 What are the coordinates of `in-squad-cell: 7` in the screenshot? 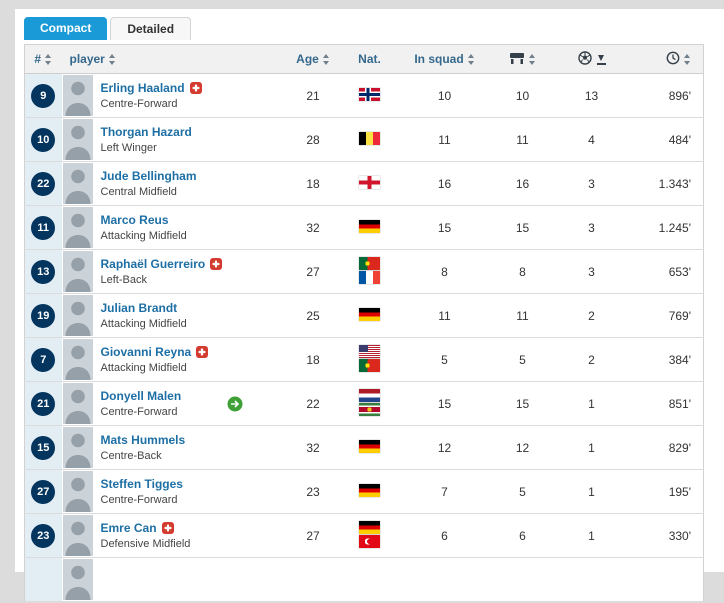 It's located at (444, 491).